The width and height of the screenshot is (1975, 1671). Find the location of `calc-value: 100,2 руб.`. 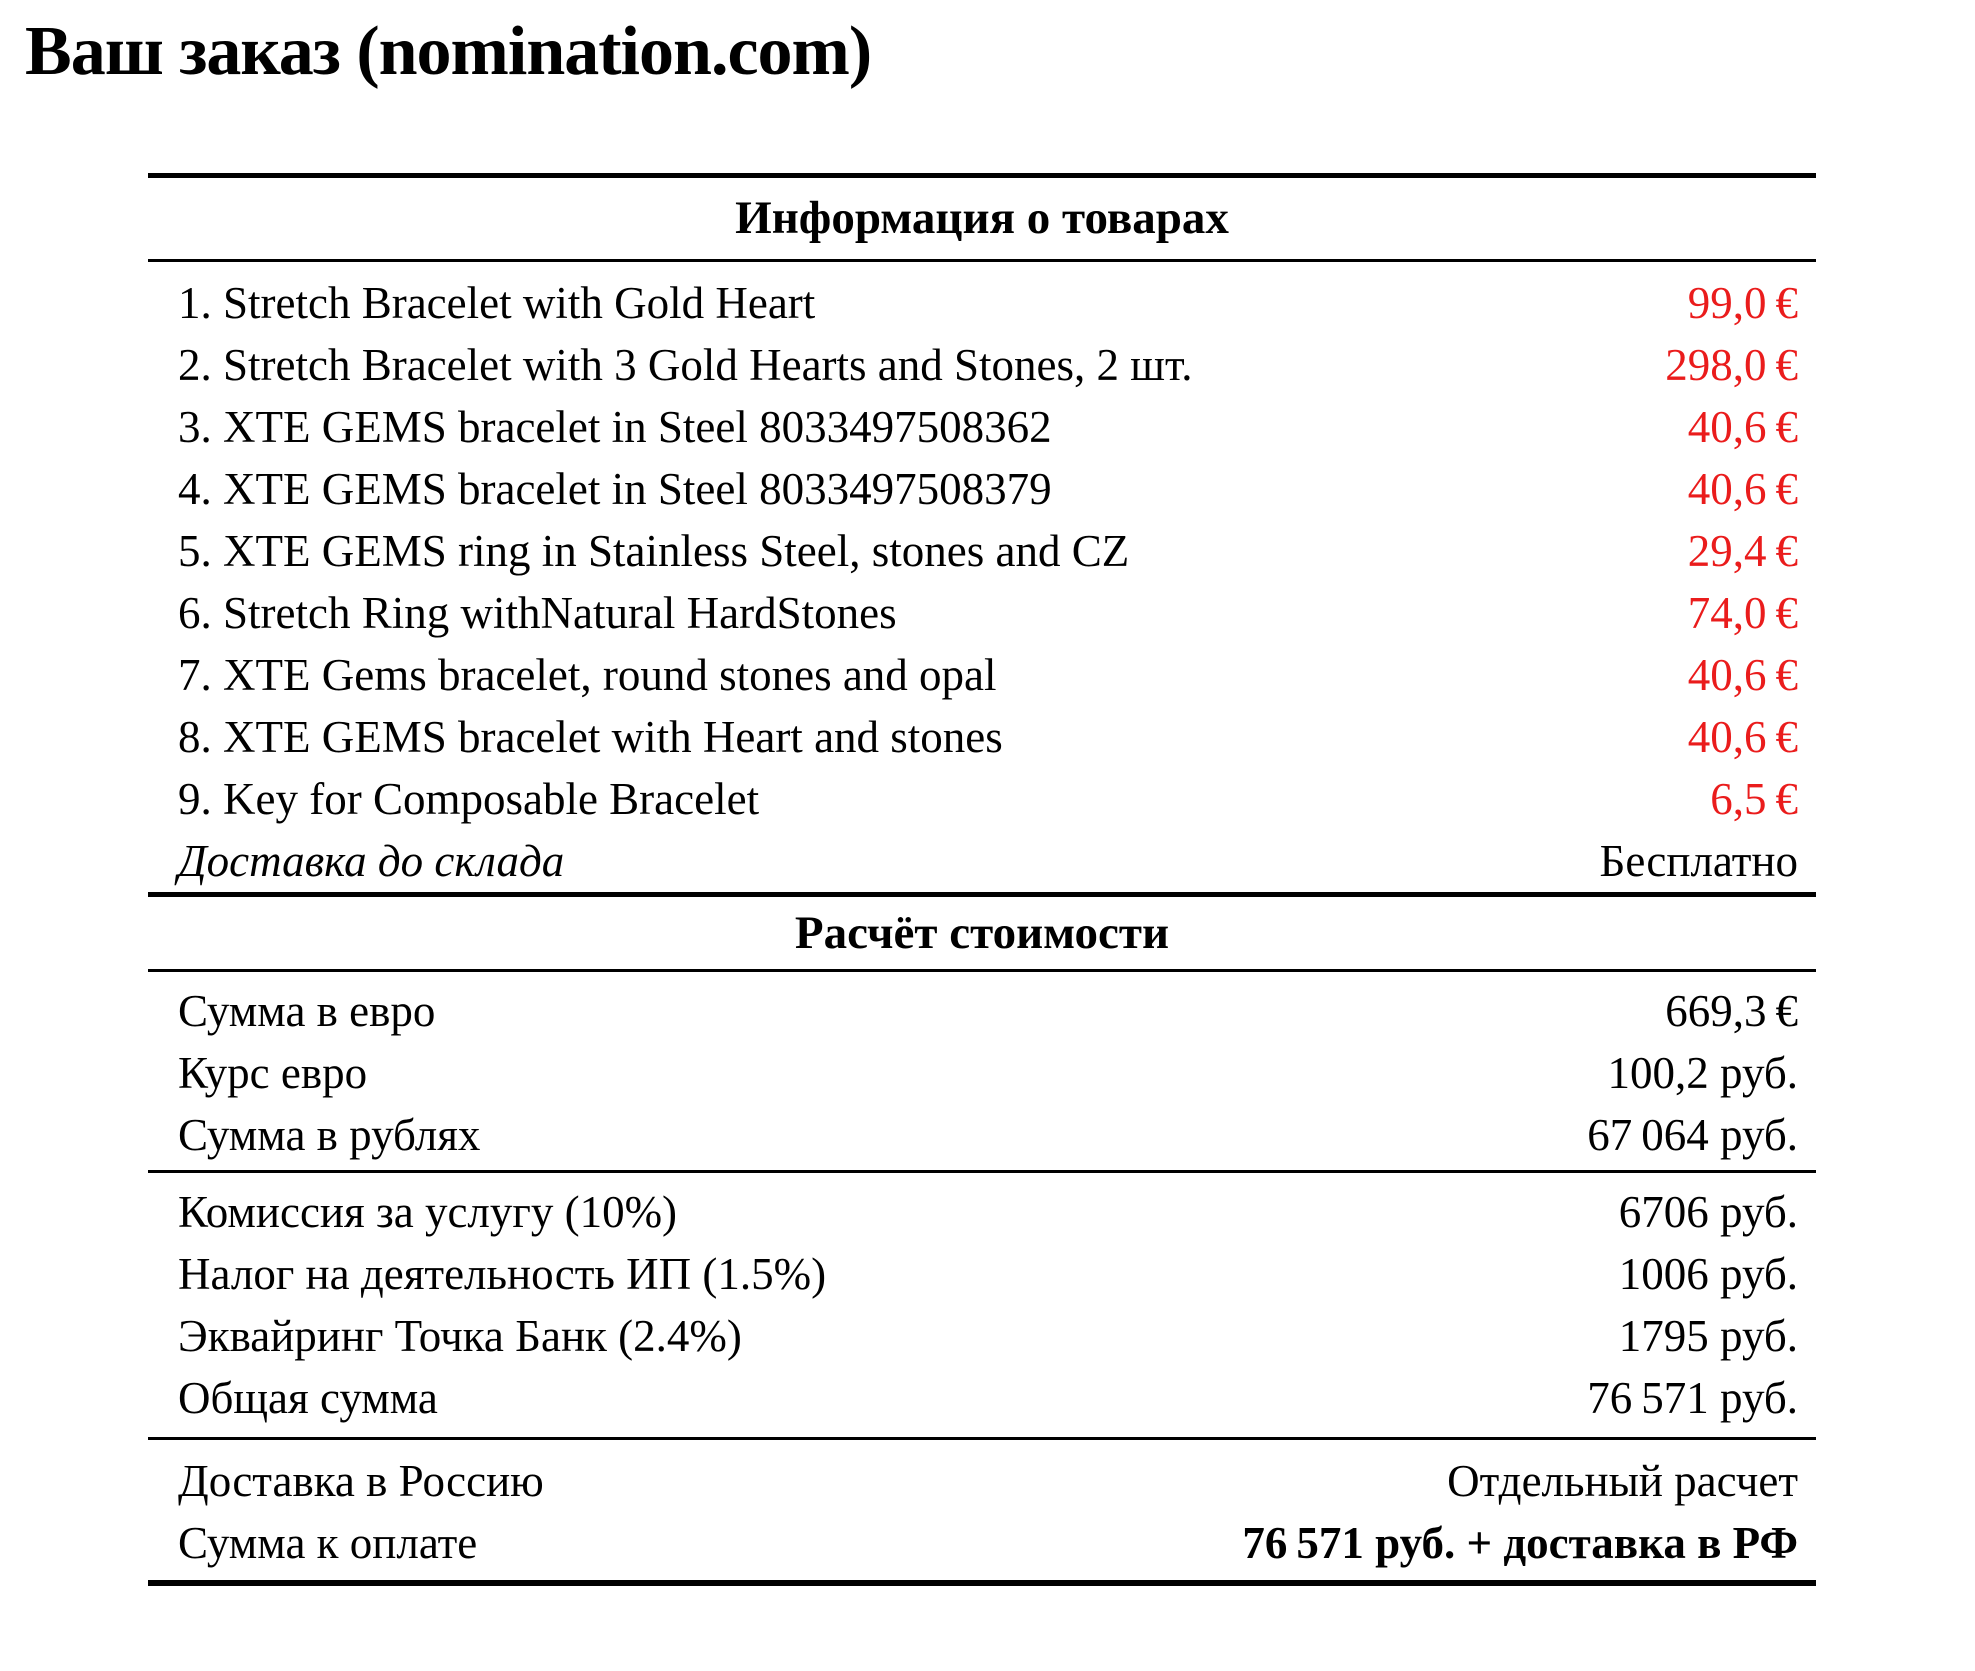

calc-value: 100,2 руб. is located at coordinates (1702, 1073).